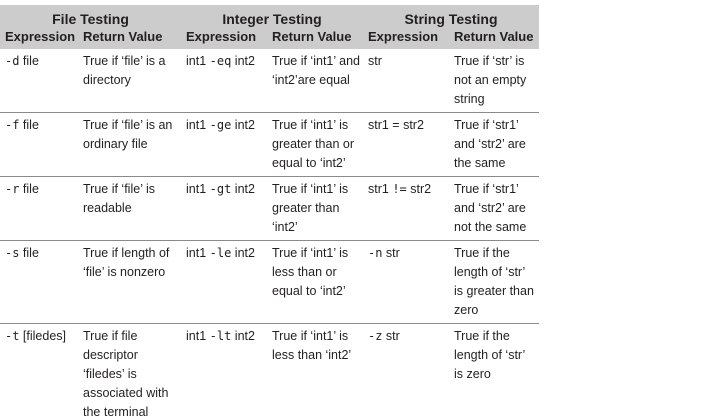 This screenshot has width=713, height=420. What do you see at coordinates (494, 144) in the screenshot?
I see `string-return-value-cell: True if ‘str1’ and ‘str2’ are the same` at bounding box center [494, 144].